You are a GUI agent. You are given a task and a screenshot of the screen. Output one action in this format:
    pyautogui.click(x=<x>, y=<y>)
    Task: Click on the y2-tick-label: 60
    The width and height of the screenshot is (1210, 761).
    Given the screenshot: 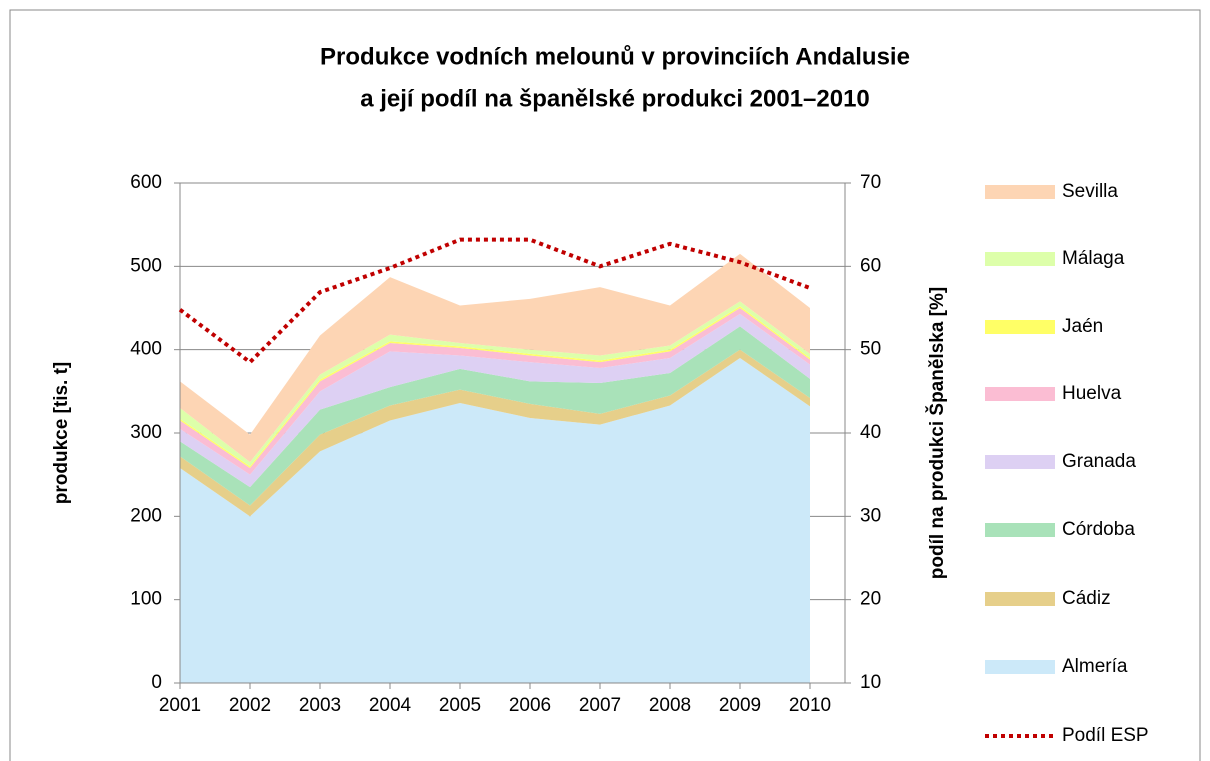 What is the action you would take?
    pyautogui.click(x=870, y=265)
    